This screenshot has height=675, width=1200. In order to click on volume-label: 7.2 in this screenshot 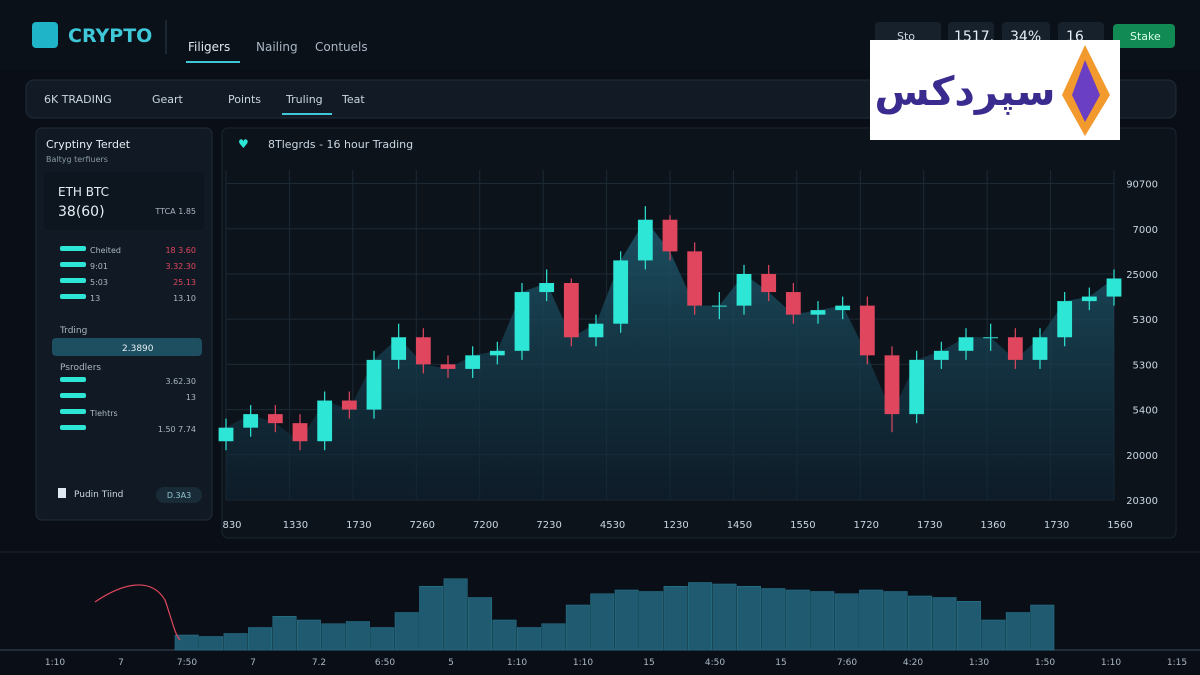, I will do `click(319, 663)`.